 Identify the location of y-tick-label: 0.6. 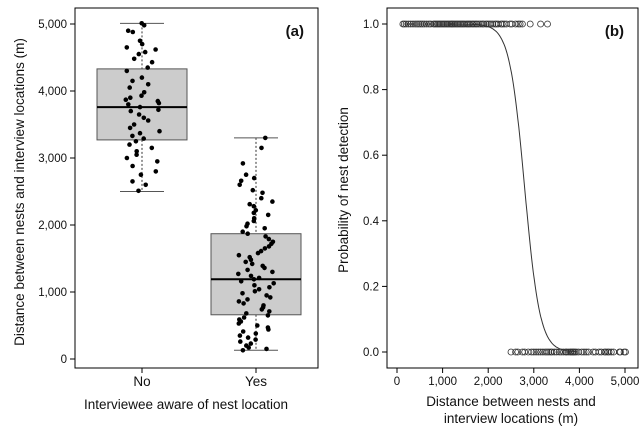
(371, 156).